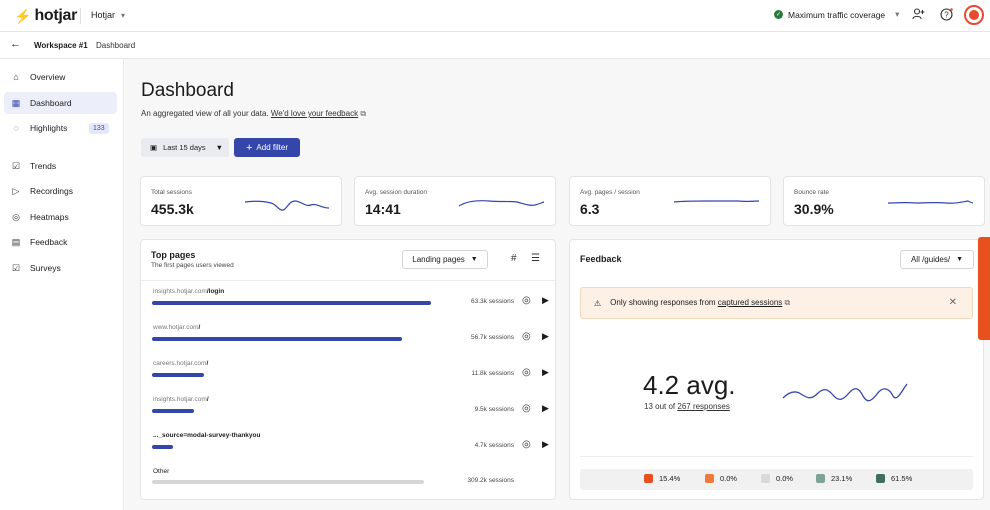  I want to click on feedback-average: 4.2 avg., so click(689, 385).